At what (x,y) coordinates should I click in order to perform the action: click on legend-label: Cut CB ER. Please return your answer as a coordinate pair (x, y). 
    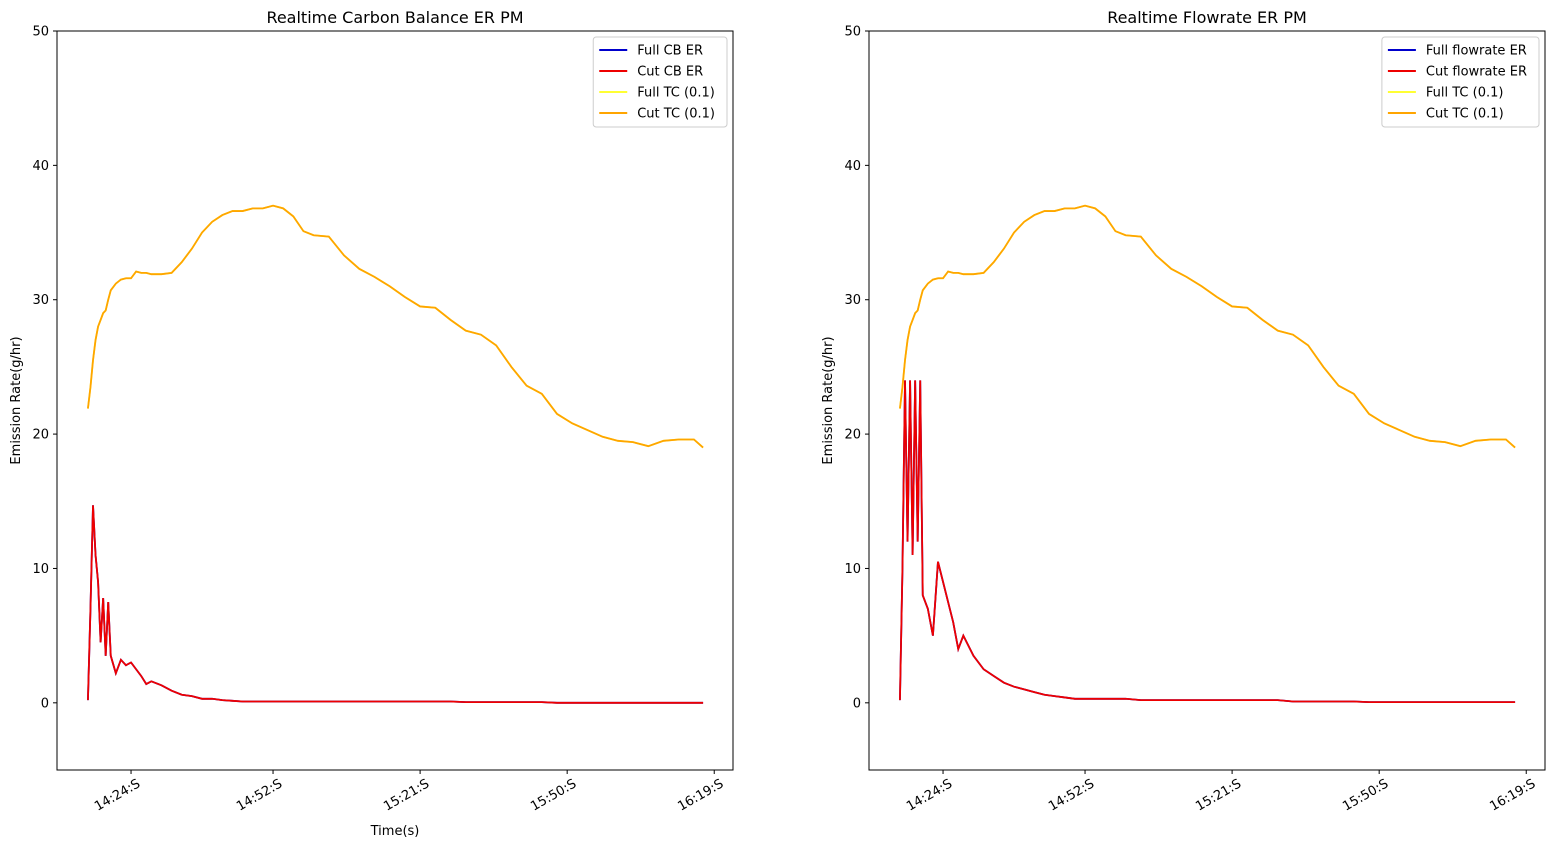
    Looking at the image, I should click on (670, 72).